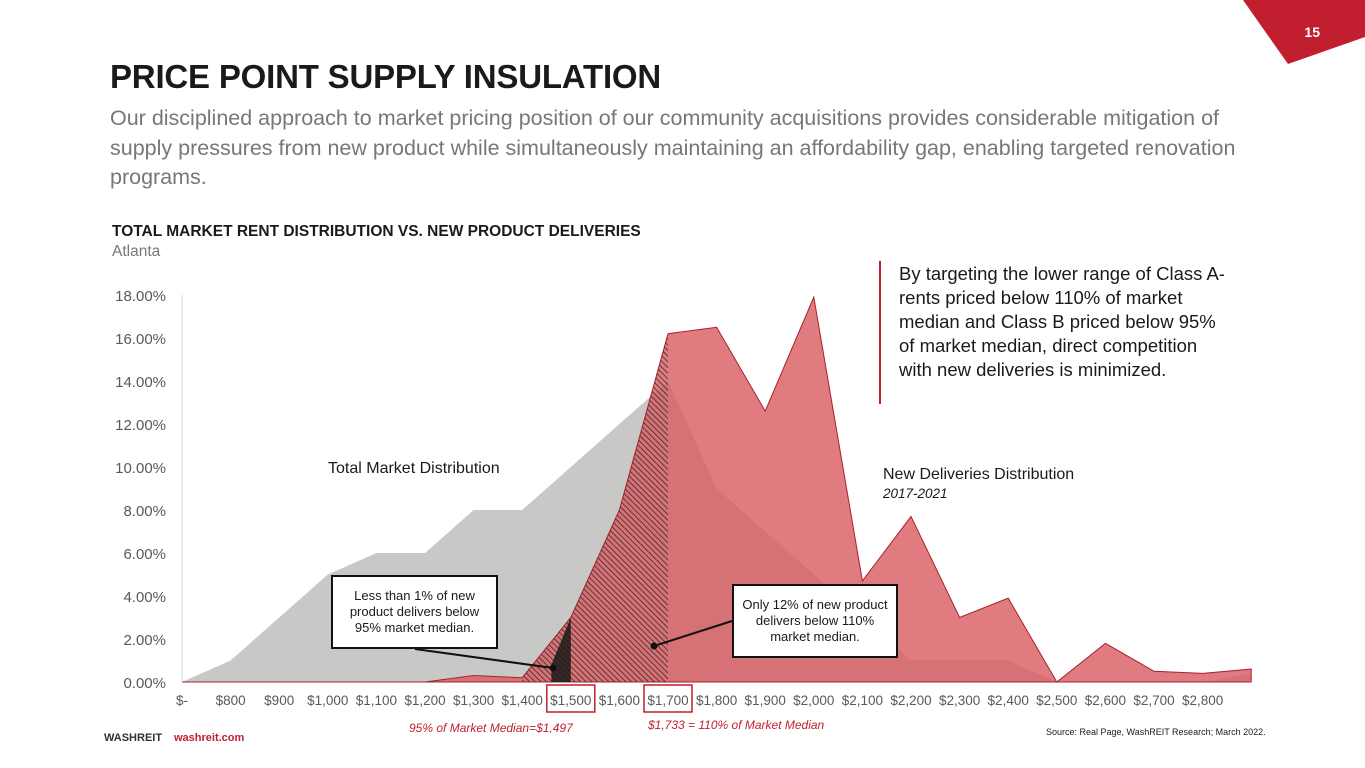 The image size is (1365, 768). What do you see at coordinates (1202, 700) in the screenshot?
I see `x-tick-label: $2,800` at bounding box center [1202, 700].